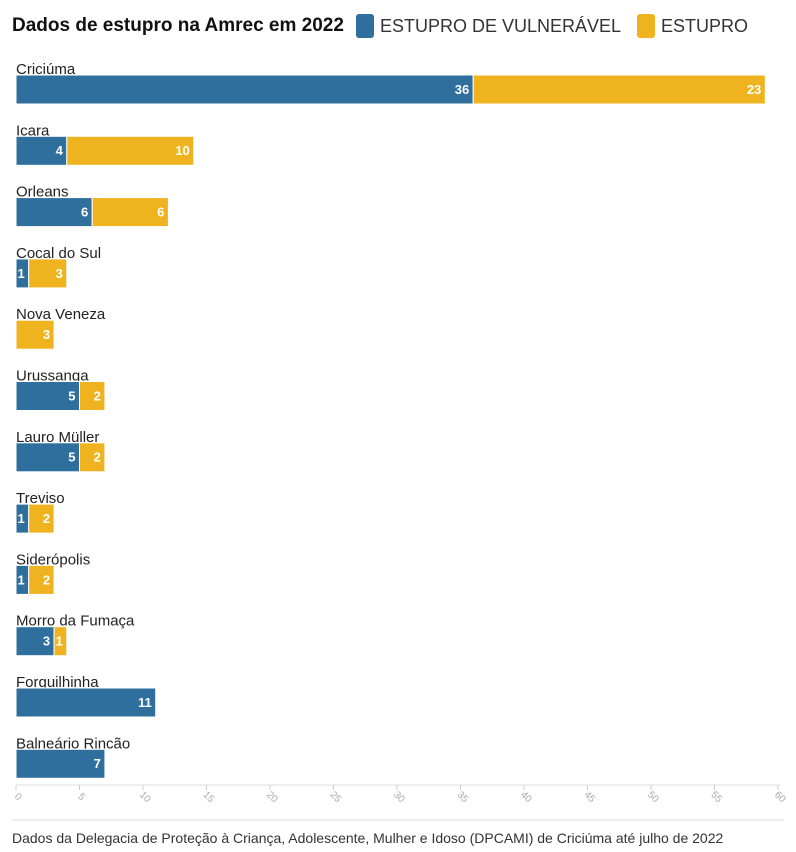  Describe the element at coordinates (60, 763) in the screenshot. I see `bar-balneario-rincao-vulneravel` at that location.